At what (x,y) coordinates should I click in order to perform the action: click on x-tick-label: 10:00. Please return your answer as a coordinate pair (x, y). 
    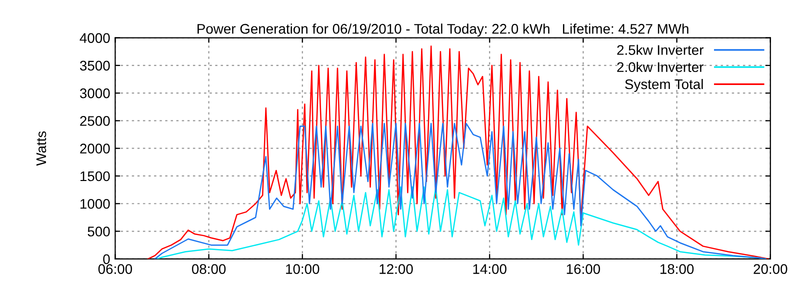
    Looking at the image, I should click on (303, 269).